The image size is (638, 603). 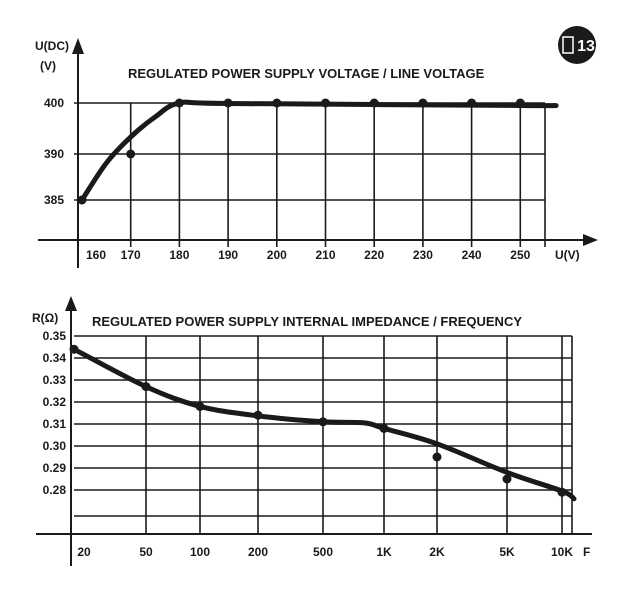 I want to click on voltage-chart-ylabel-line2: (V), so click(x=48, y=66).